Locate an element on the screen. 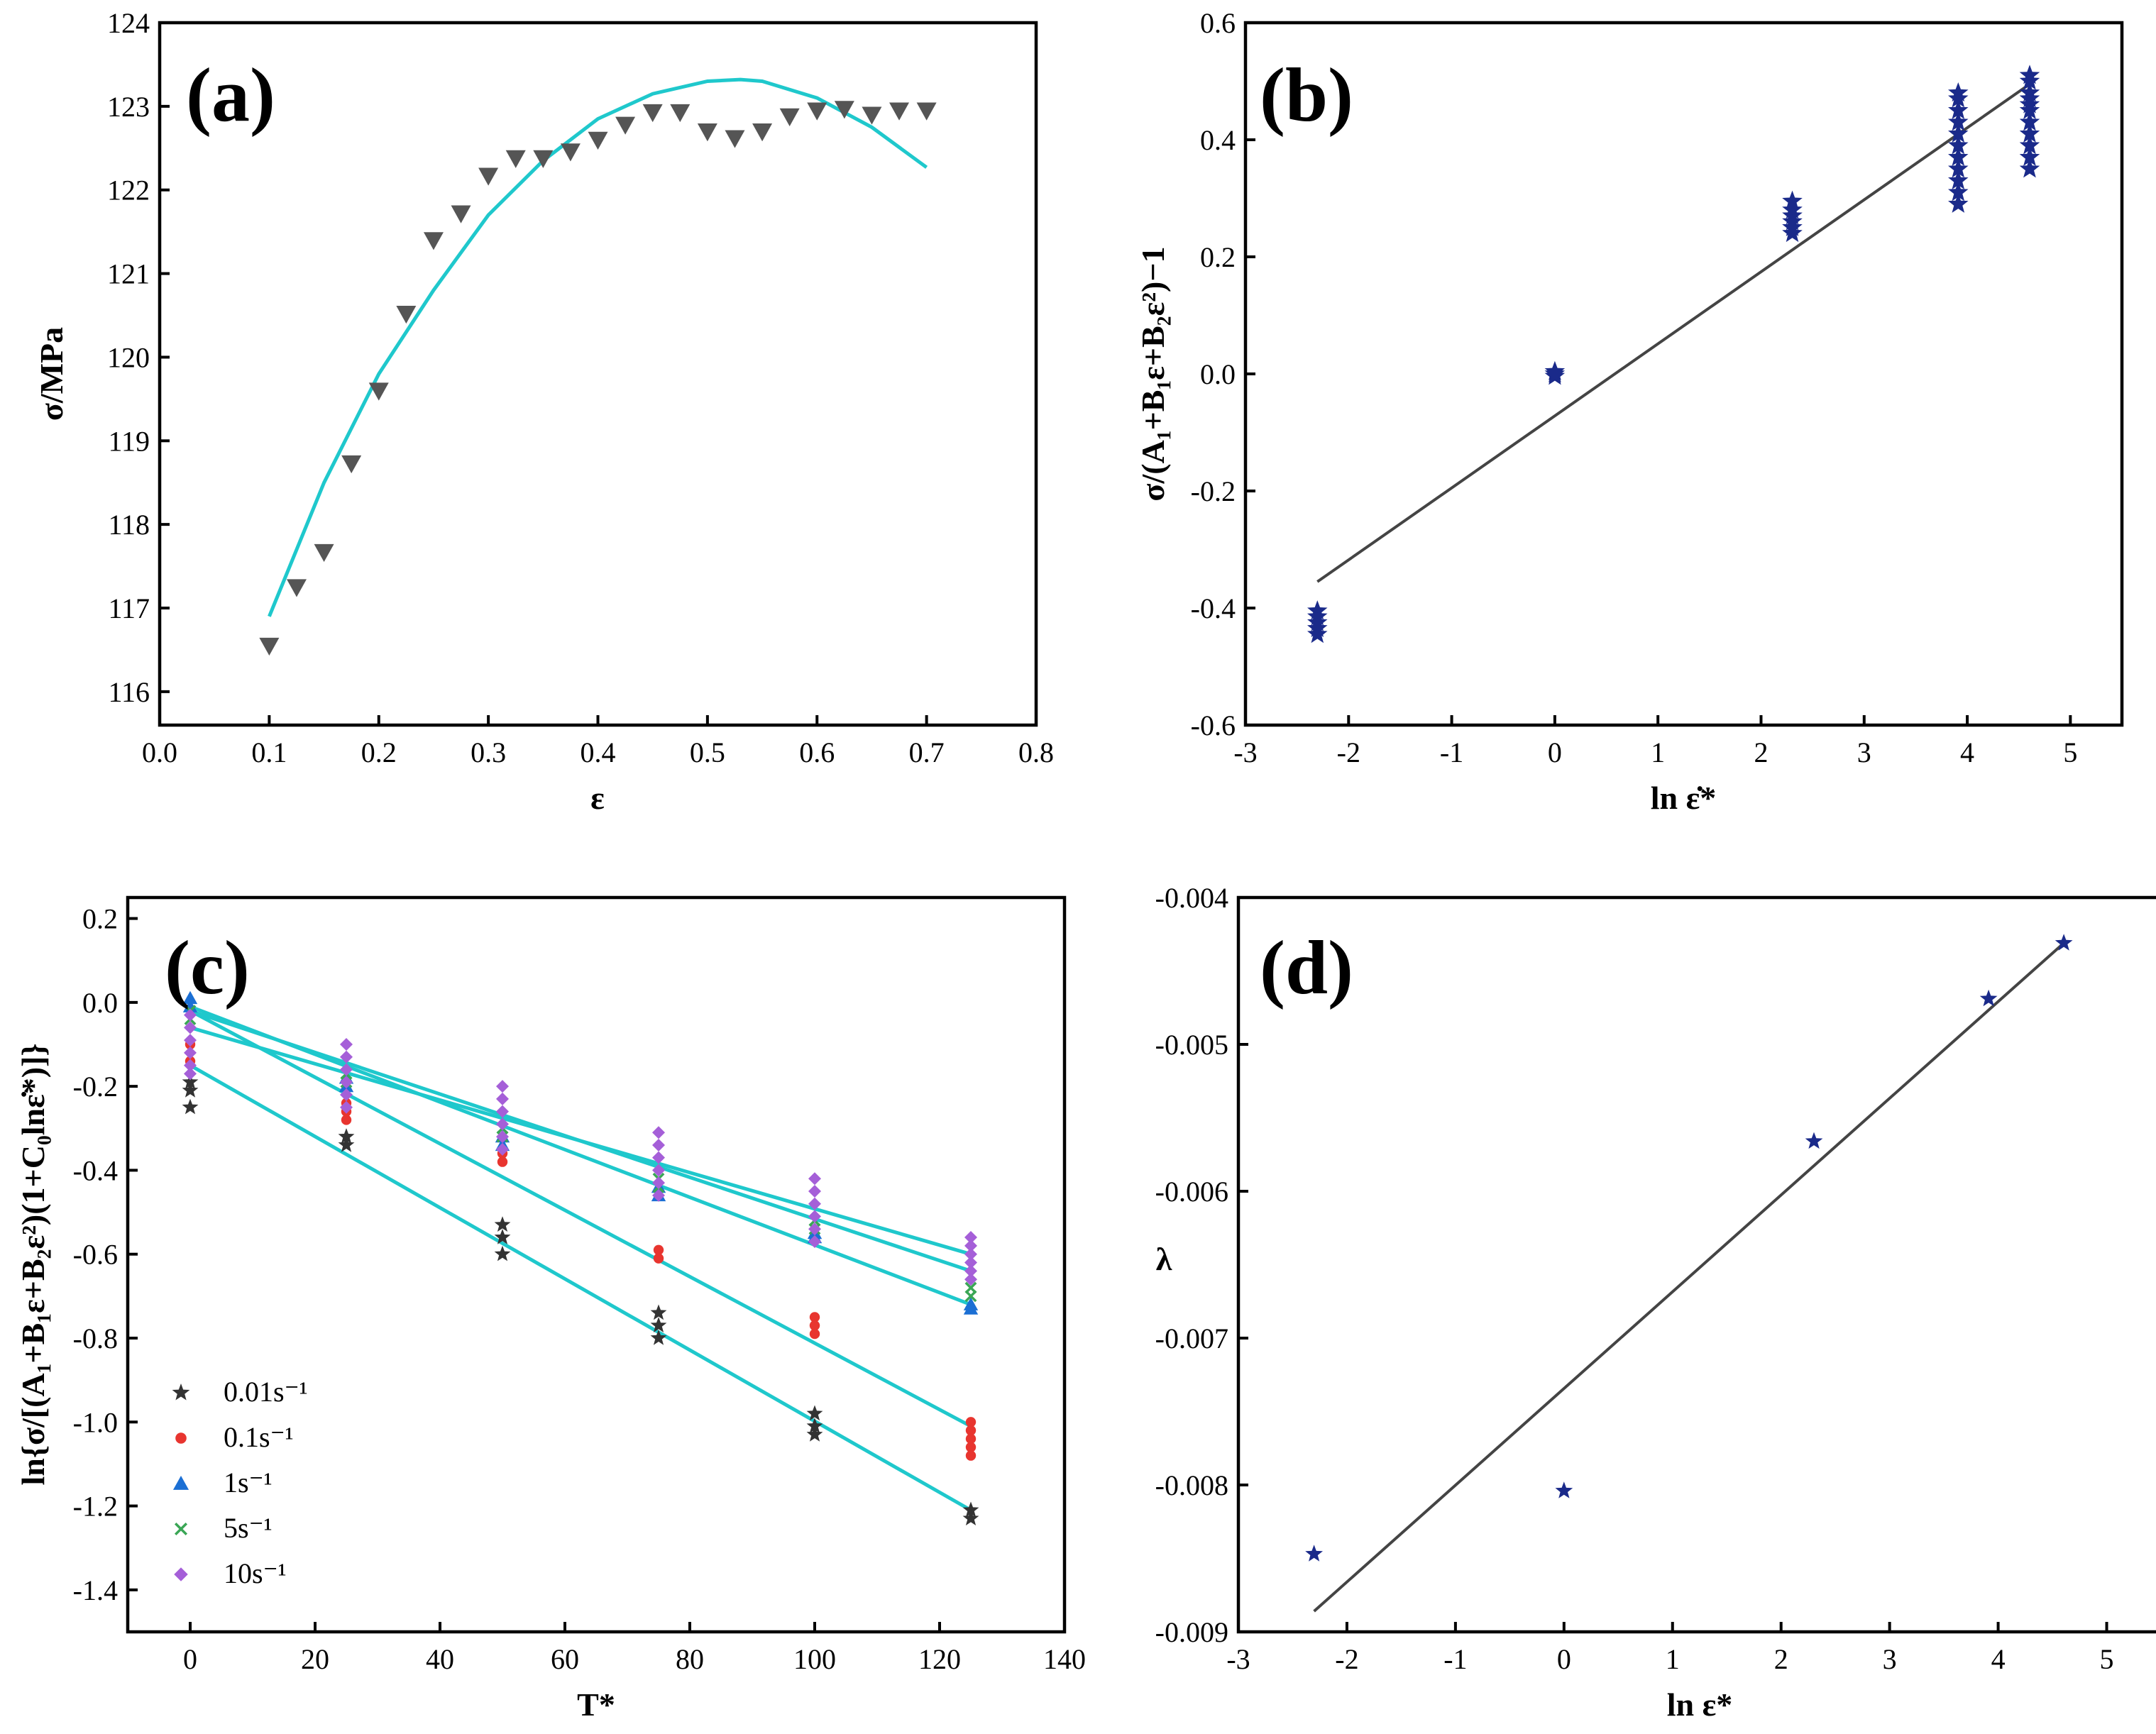  x-tick-label: 0.2 is located at coordinates (379, 752).